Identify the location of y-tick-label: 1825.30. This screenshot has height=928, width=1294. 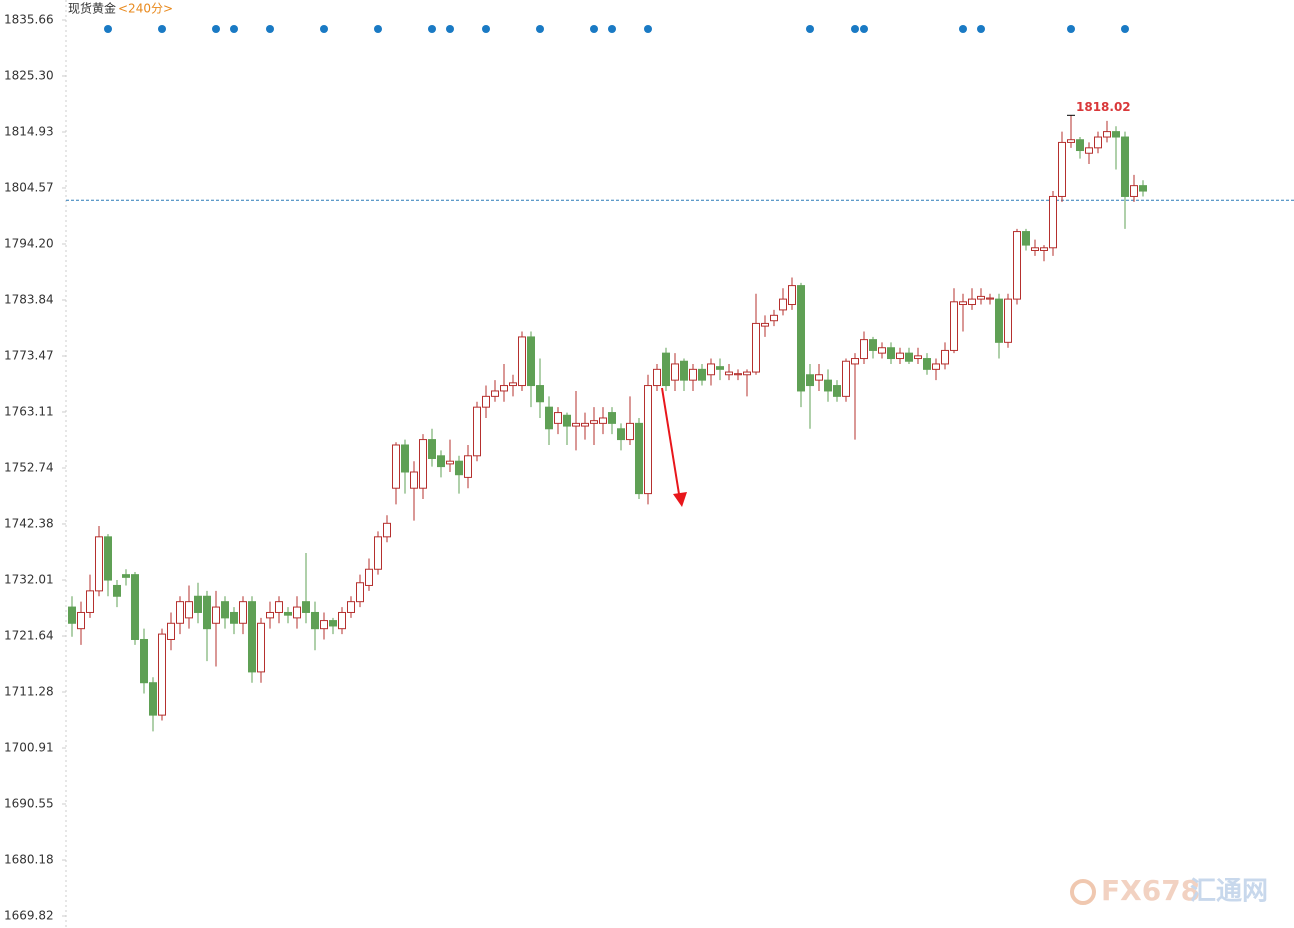
(29, 75).